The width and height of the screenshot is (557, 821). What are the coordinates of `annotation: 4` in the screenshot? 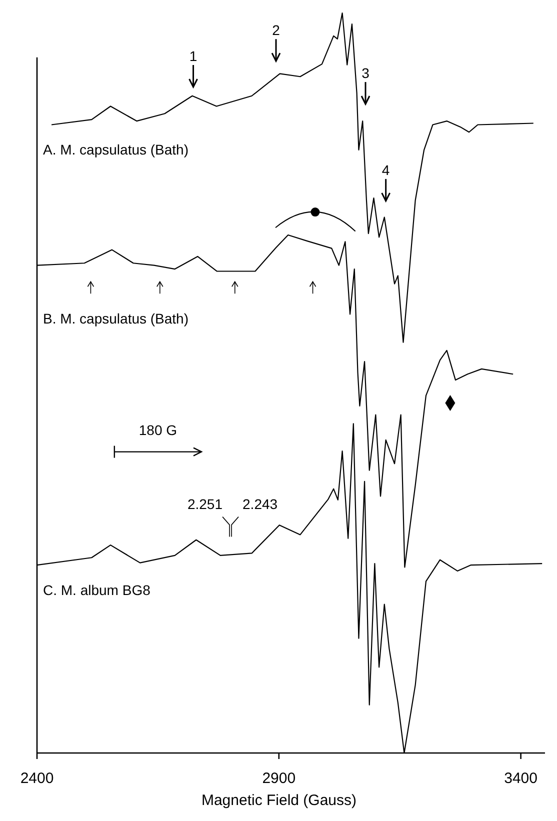 It's located at (386, 170).